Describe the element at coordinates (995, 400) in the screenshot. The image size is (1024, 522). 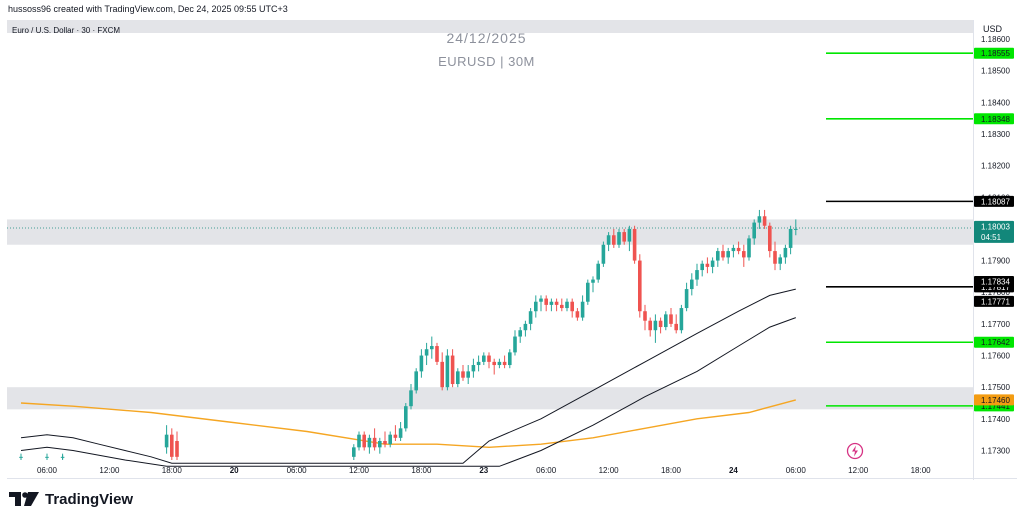
I see `tag-1-17460-text: 1.17460` at that location.